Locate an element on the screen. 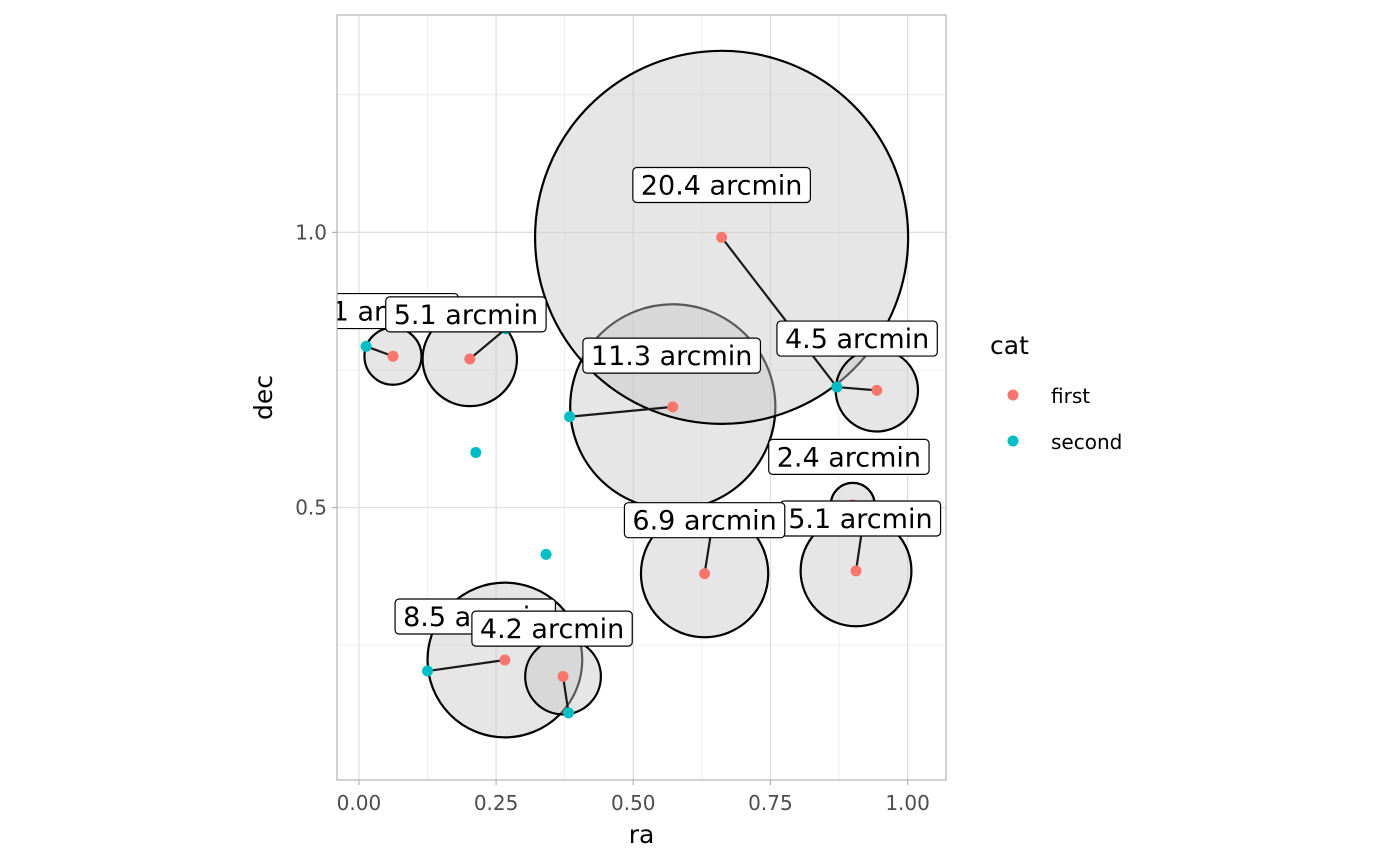 This screenshot has width=1400, height=865. legend: cat first second is located at coordinates (1056, 392).